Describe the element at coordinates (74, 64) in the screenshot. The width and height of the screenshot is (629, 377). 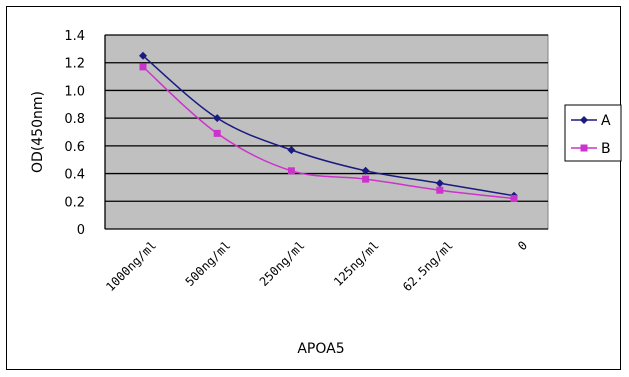
I see `y-tick-label: 1.2` at that location.